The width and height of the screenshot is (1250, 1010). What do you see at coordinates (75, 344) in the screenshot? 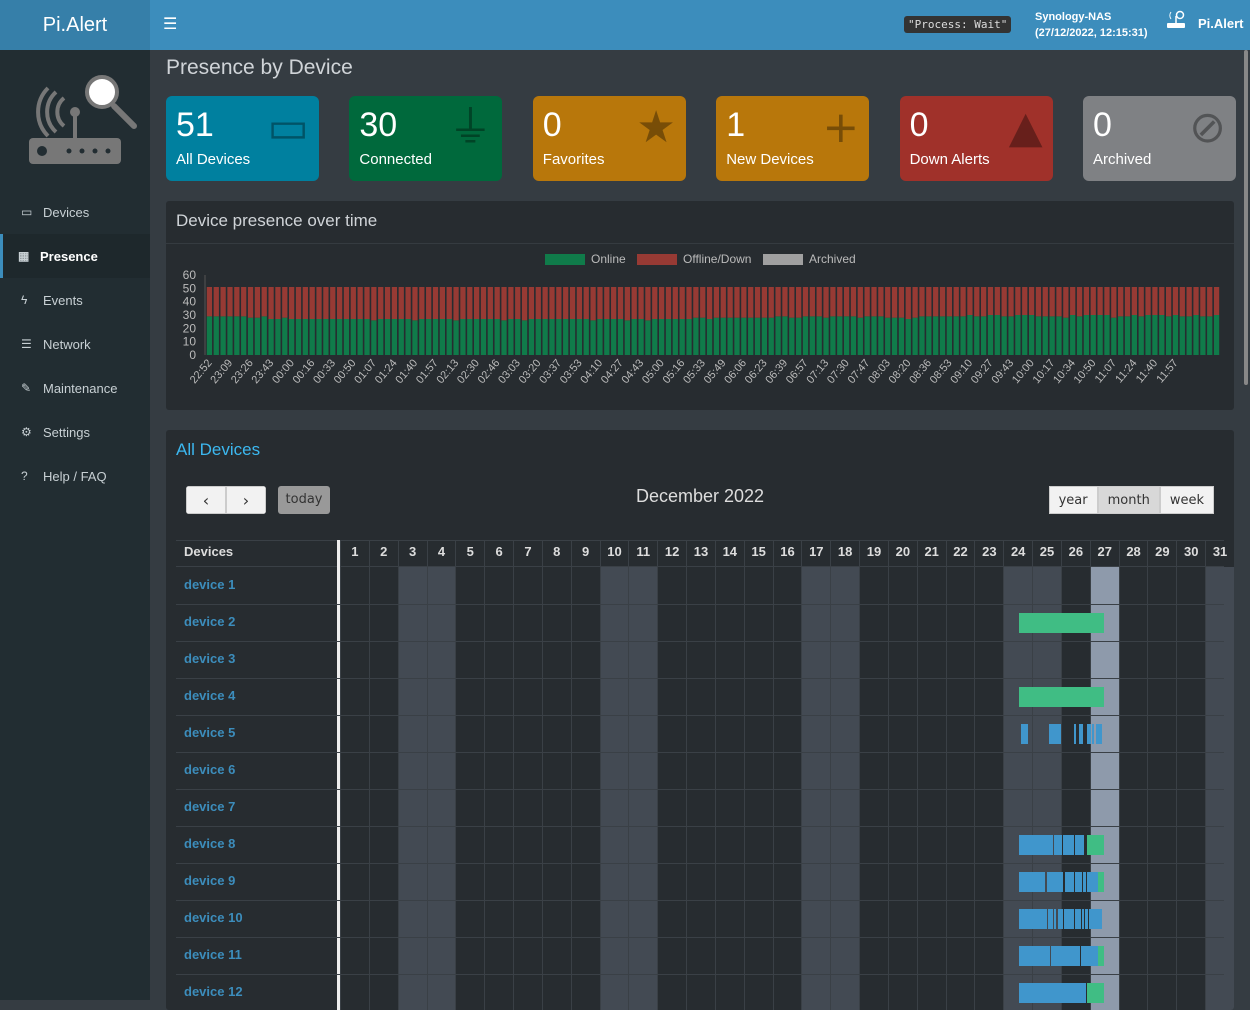
I see `sidebar-item-network: ☰ Network` at bounding box center [75, 344].